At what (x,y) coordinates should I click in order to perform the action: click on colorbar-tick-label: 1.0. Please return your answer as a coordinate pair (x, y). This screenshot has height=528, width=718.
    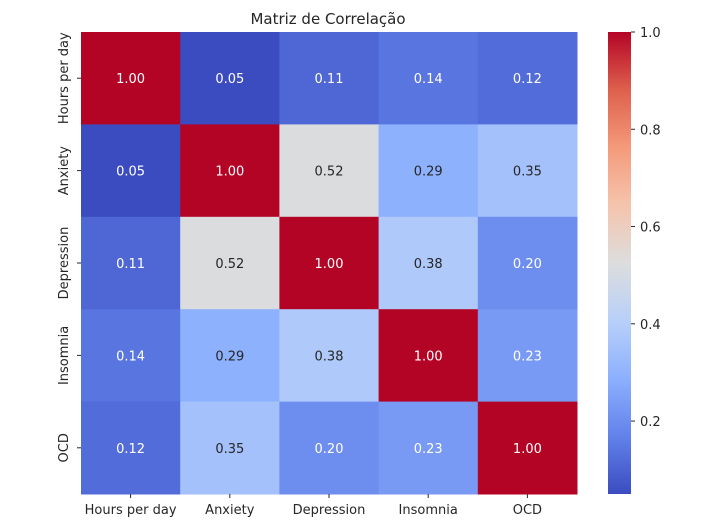
    Looking at the image, I should click on (650, 33).